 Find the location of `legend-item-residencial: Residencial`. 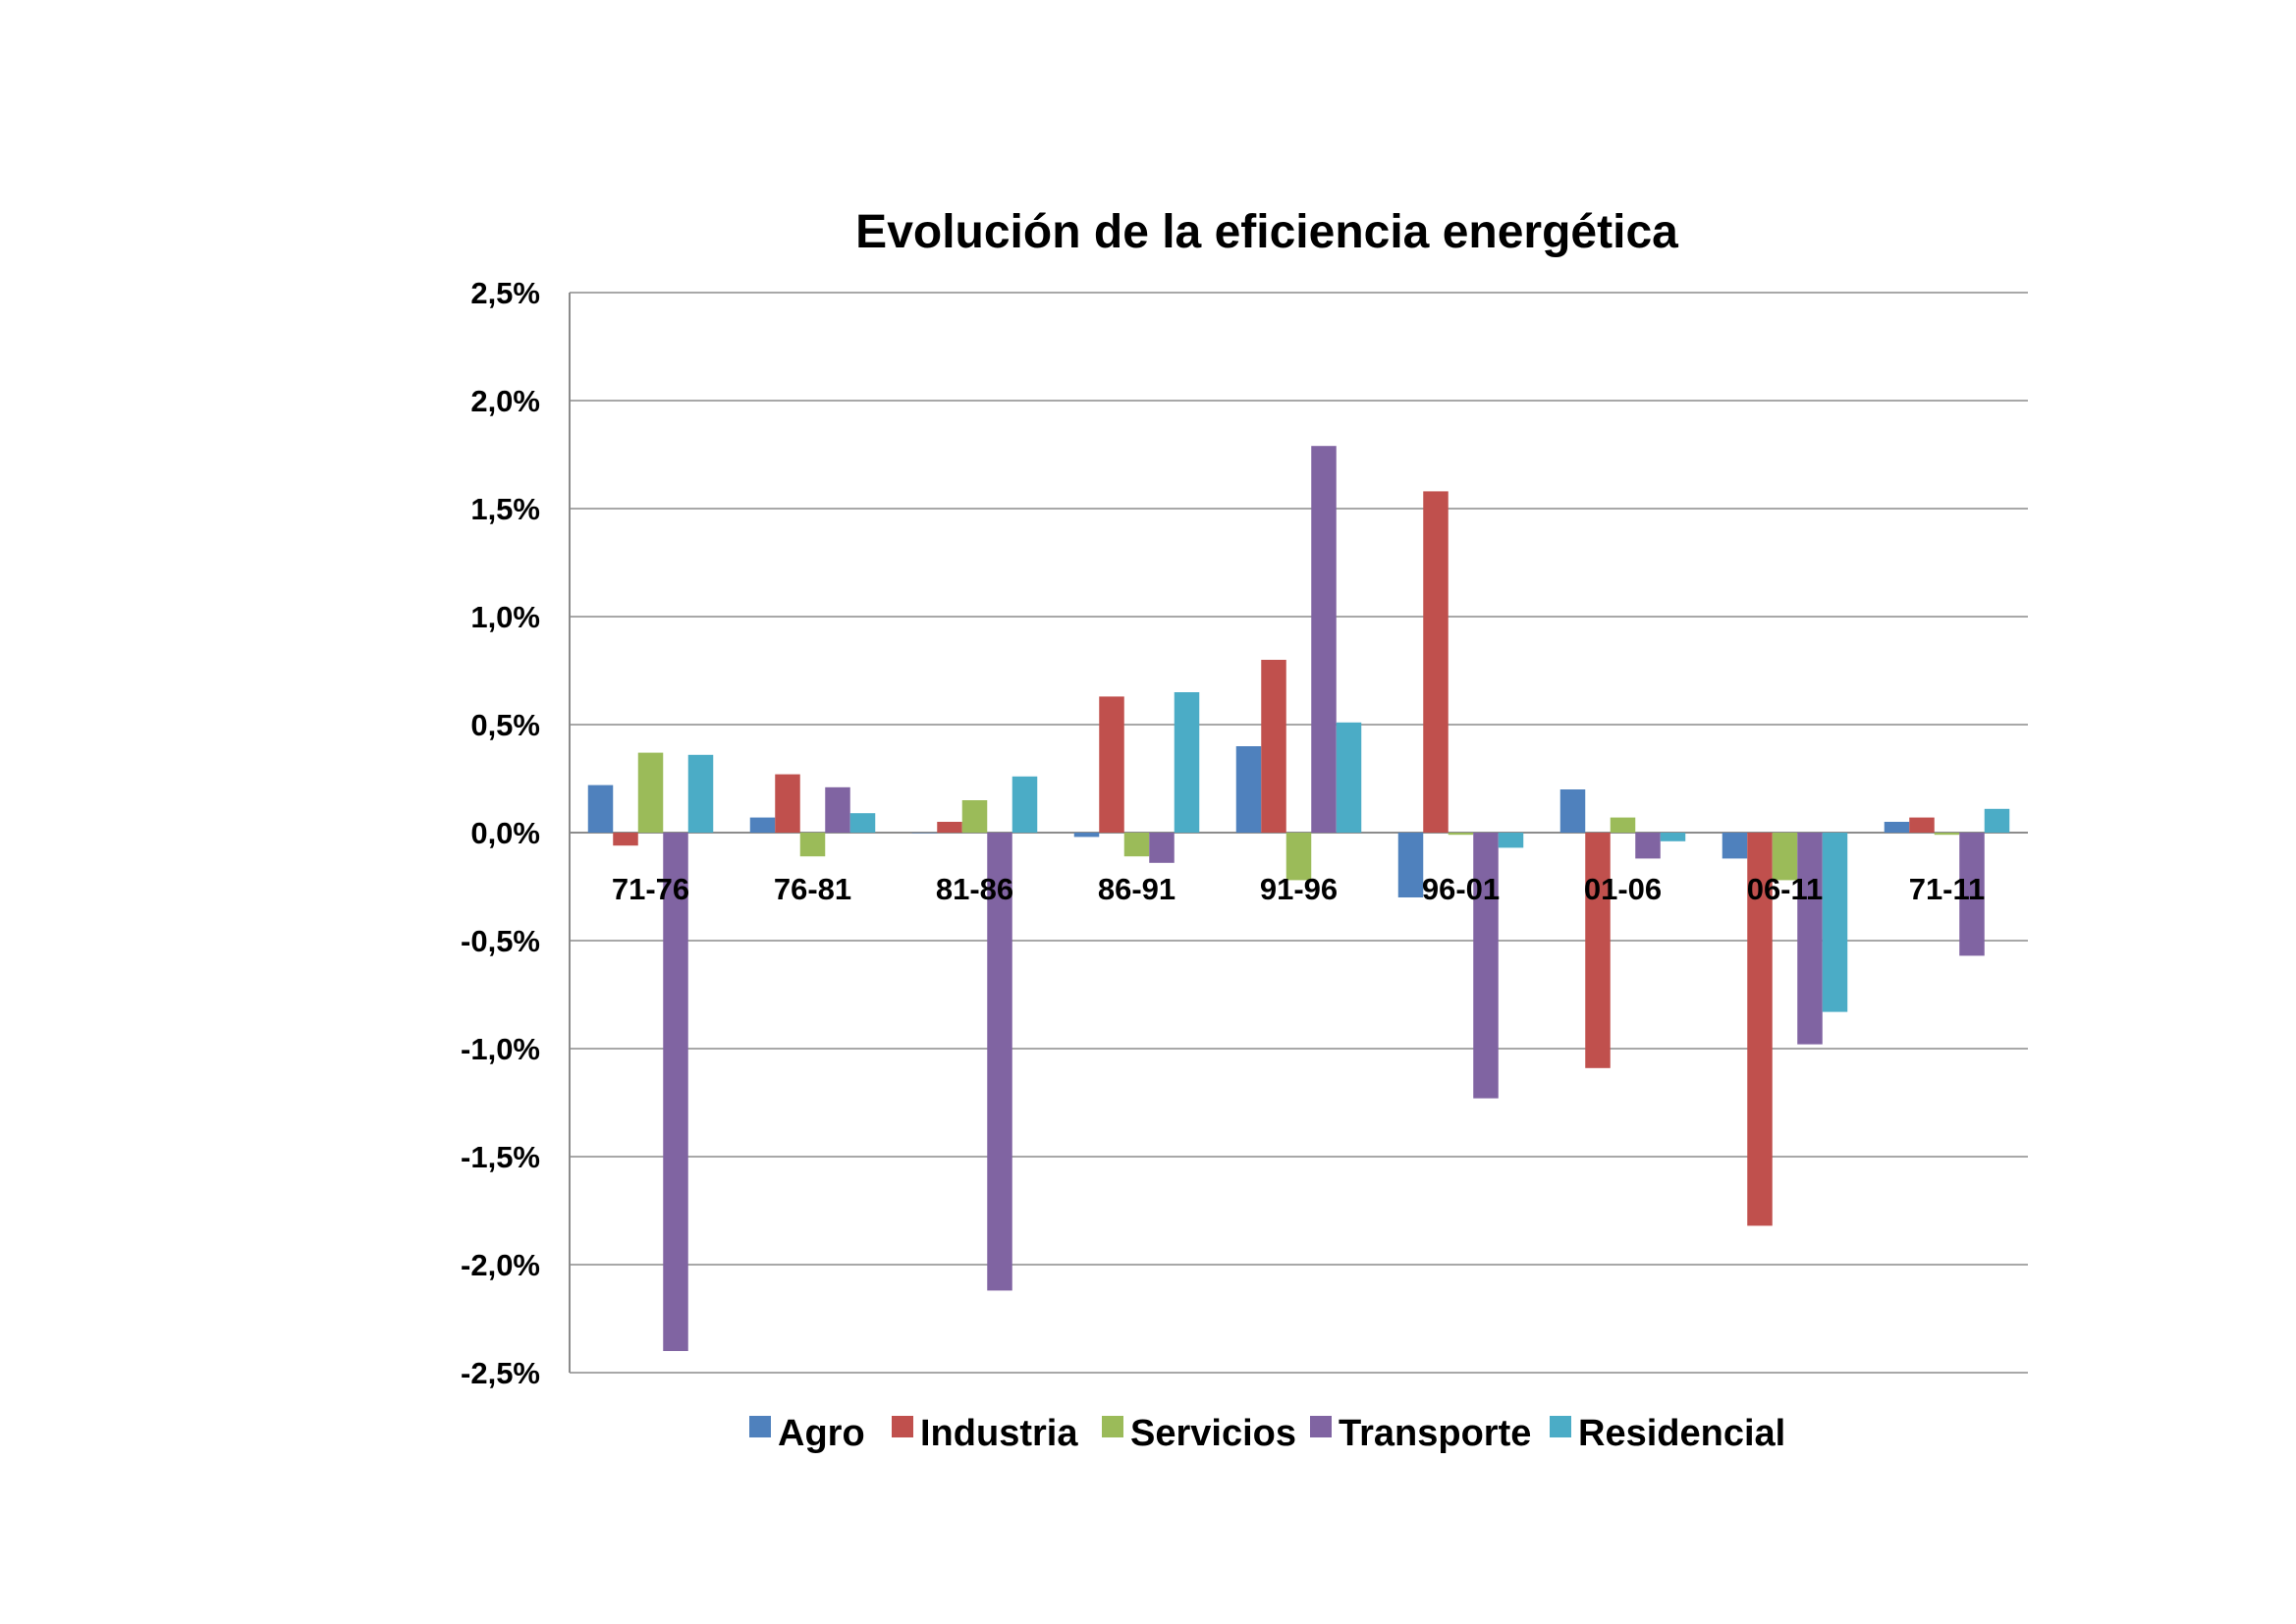

legend-item-residencial: Residencial is located at coordinates (1667, 1433).